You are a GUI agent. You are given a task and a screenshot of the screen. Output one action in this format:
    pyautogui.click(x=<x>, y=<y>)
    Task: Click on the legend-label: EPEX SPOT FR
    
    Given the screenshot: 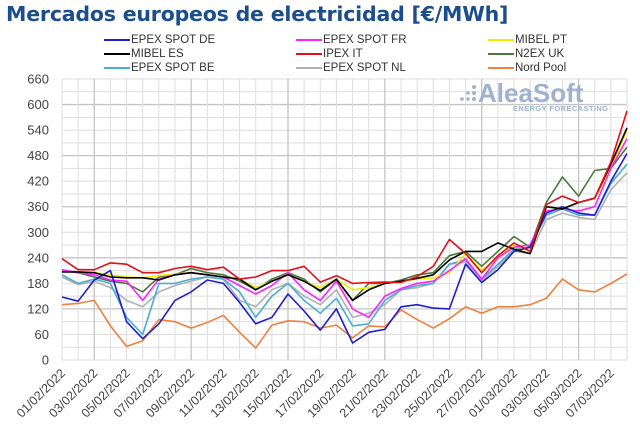 What is the action you would take?
    pyautogui.click(x=365, y=40)
    